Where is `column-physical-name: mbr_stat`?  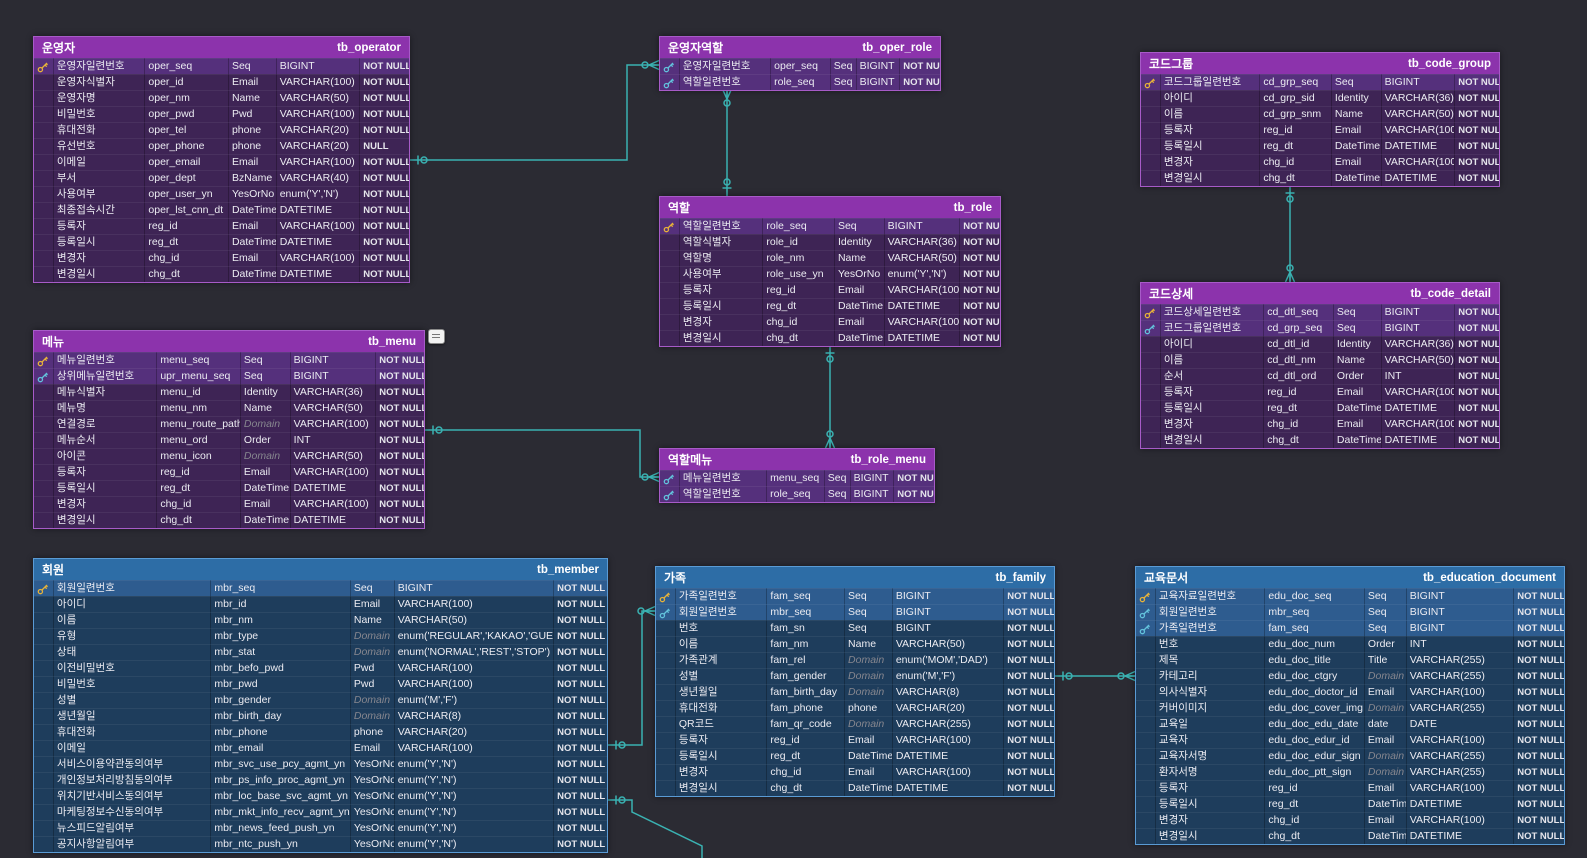 column-physical-name: mbr_stat is located at coordinates (281, 652).